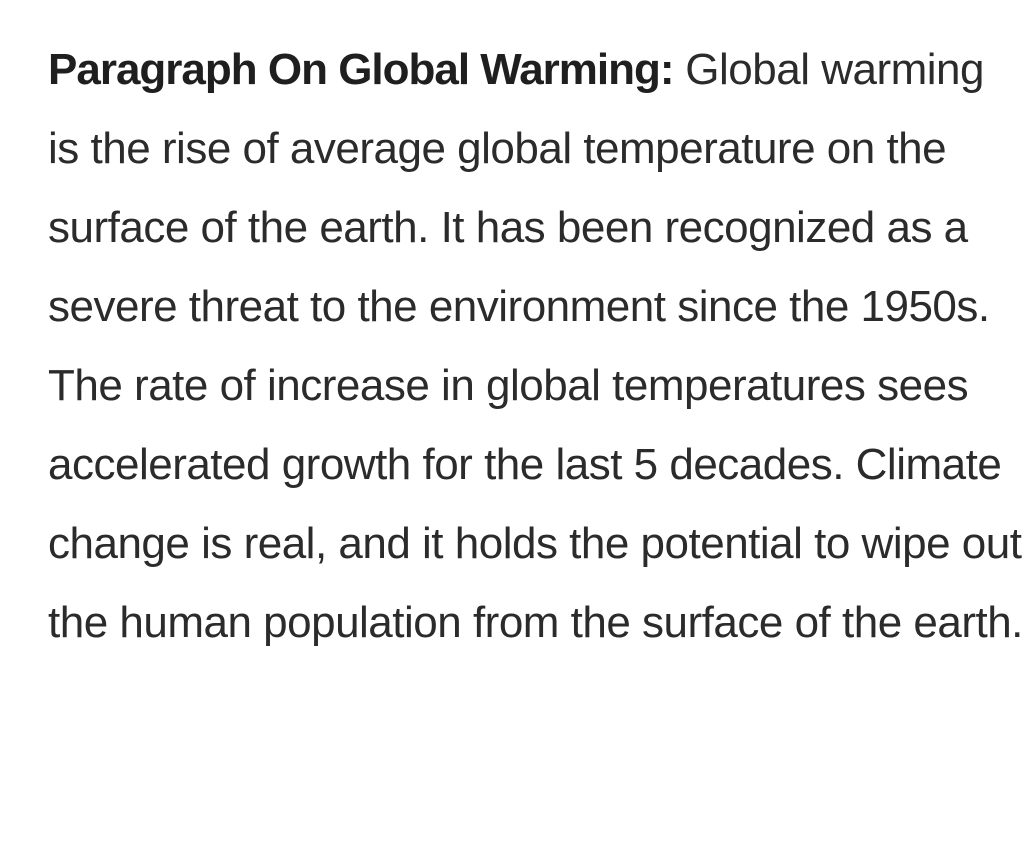 Image resolution: width=1031 pixels, height=845 pixels. I want to click on paragraph-heading: Paragraph On Global Warming:, so click(361, 69).